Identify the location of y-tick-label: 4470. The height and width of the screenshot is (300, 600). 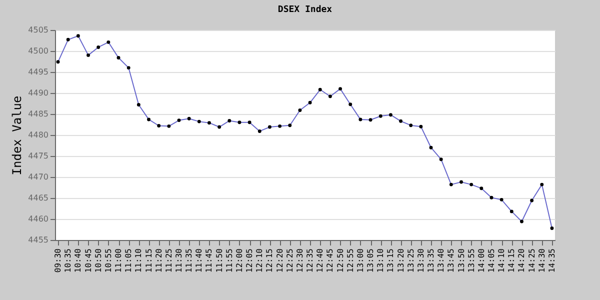
(38, 177).